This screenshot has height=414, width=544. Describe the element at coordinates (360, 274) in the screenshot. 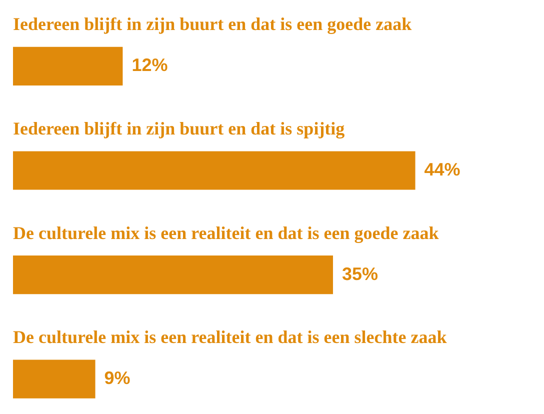

I see `data-label: 35%` at that location.